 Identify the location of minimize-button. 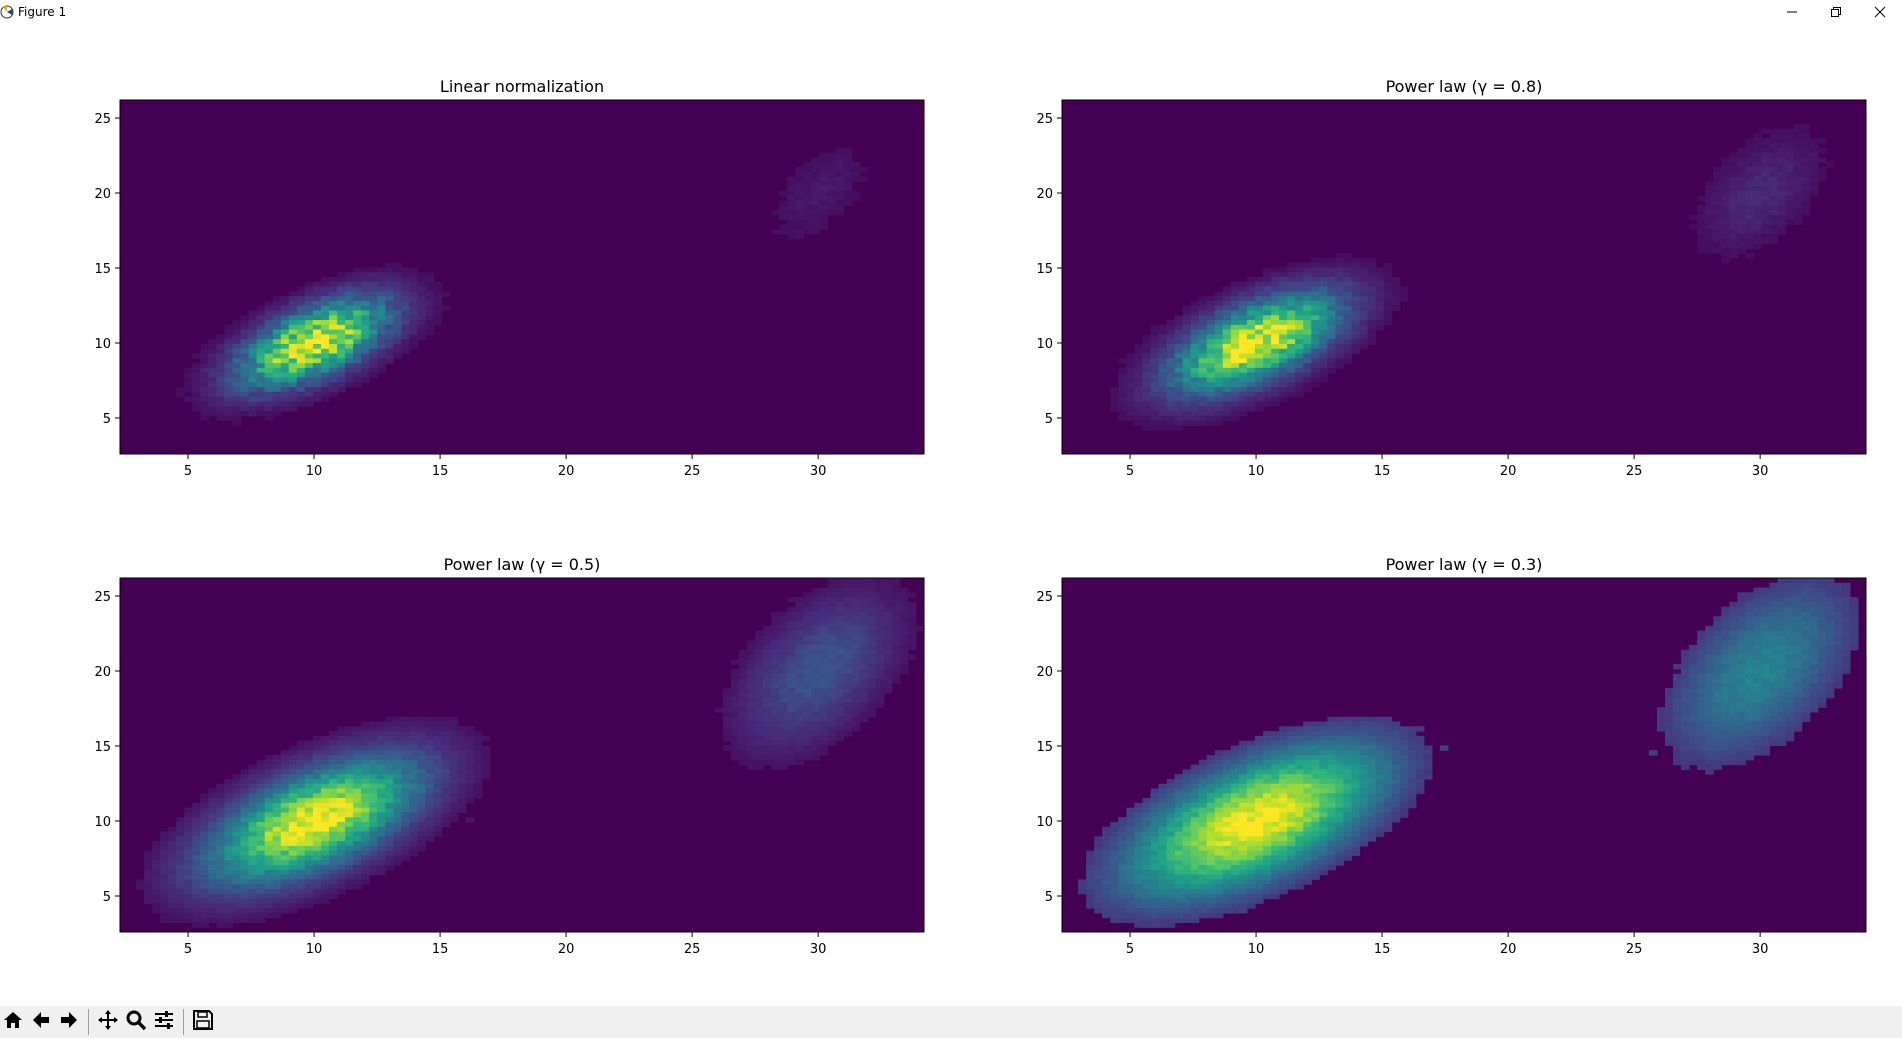
(1792, 12).